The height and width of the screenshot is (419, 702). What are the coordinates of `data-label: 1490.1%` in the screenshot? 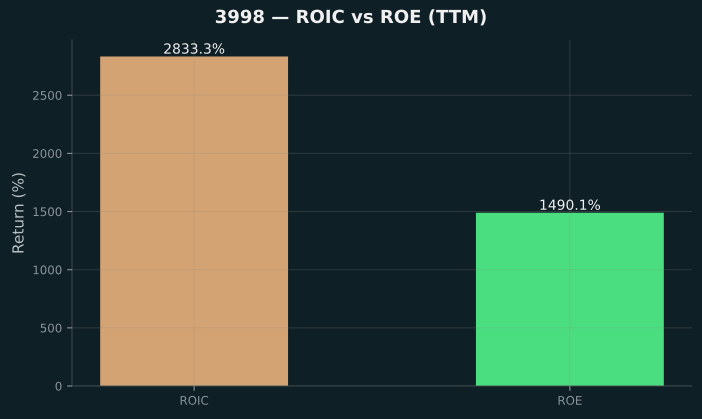 It's located at (570, 205).